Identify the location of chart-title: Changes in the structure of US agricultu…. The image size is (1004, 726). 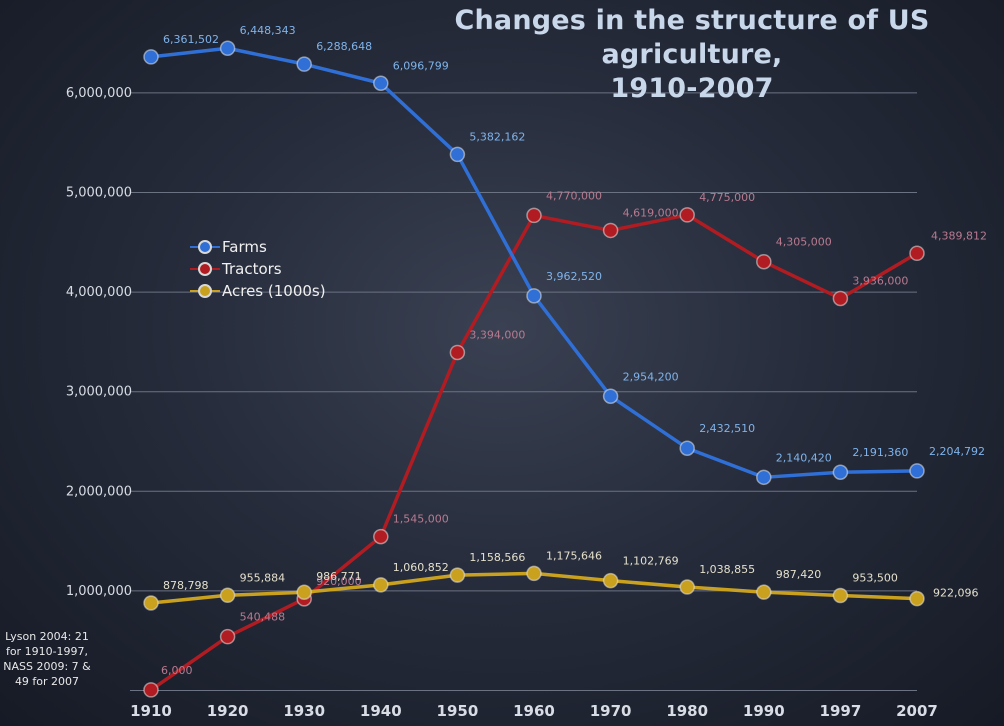
(692, 55).